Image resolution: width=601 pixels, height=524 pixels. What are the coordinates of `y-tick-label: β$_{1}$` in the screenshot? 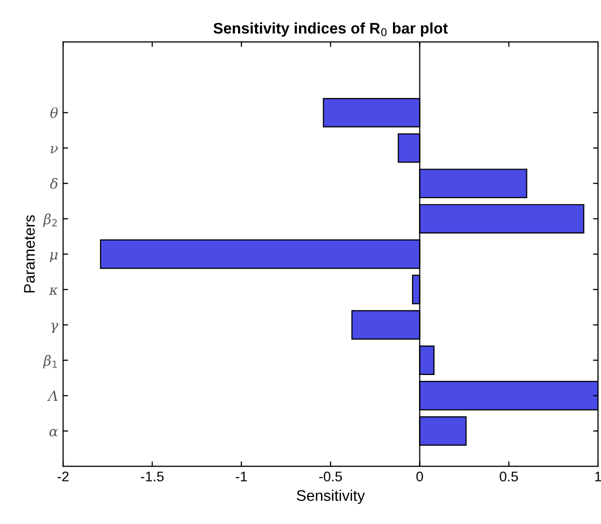 It's located at (49, 361).